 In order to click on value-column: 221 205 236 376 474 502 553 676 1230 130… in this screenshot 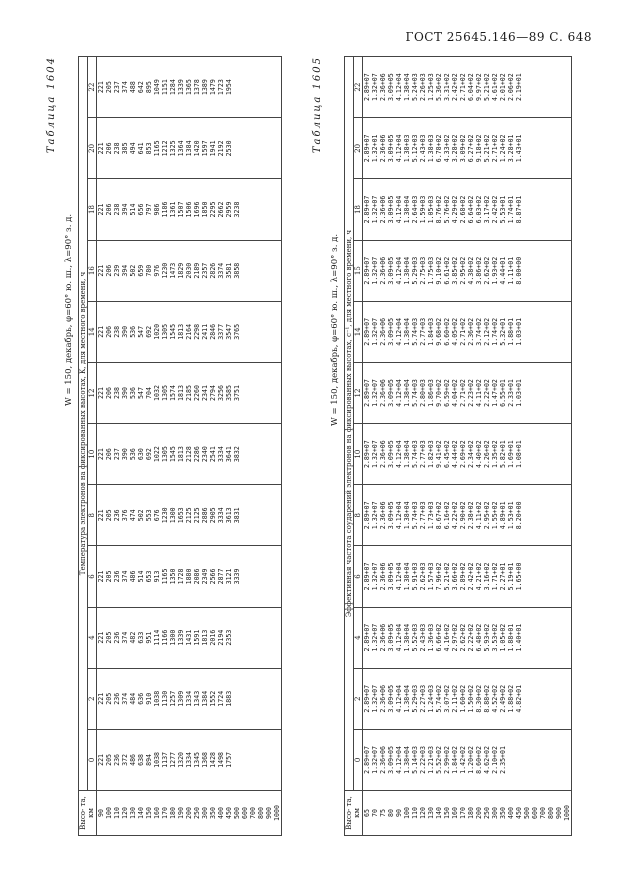, I will do `click(189, 515)`.